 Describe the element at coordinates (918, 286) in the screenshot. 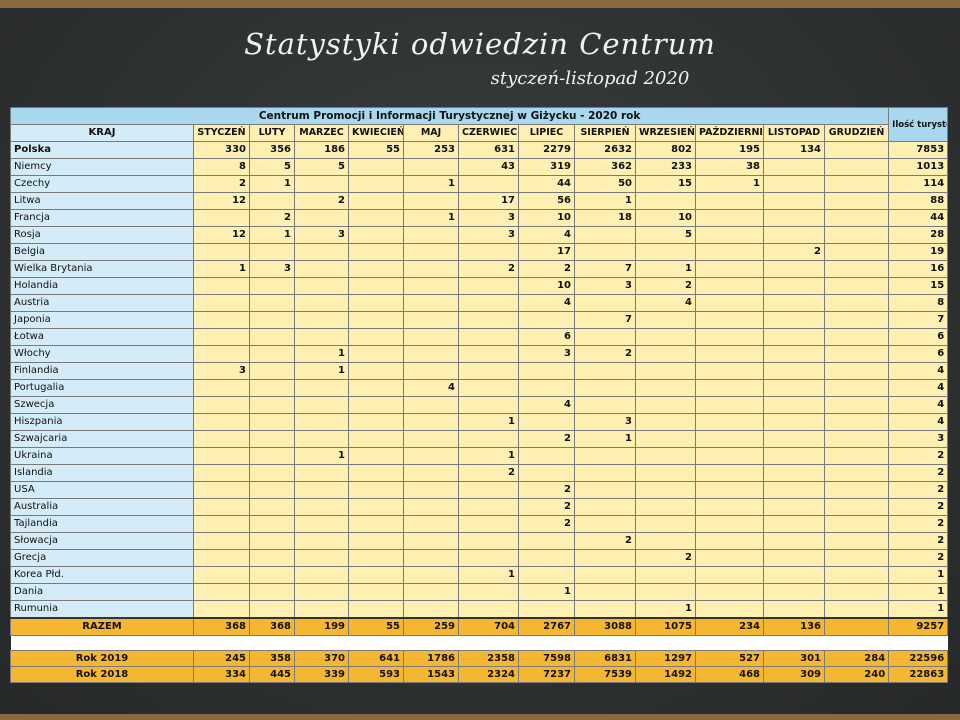

I see `row-total-cell: 15` at that location.